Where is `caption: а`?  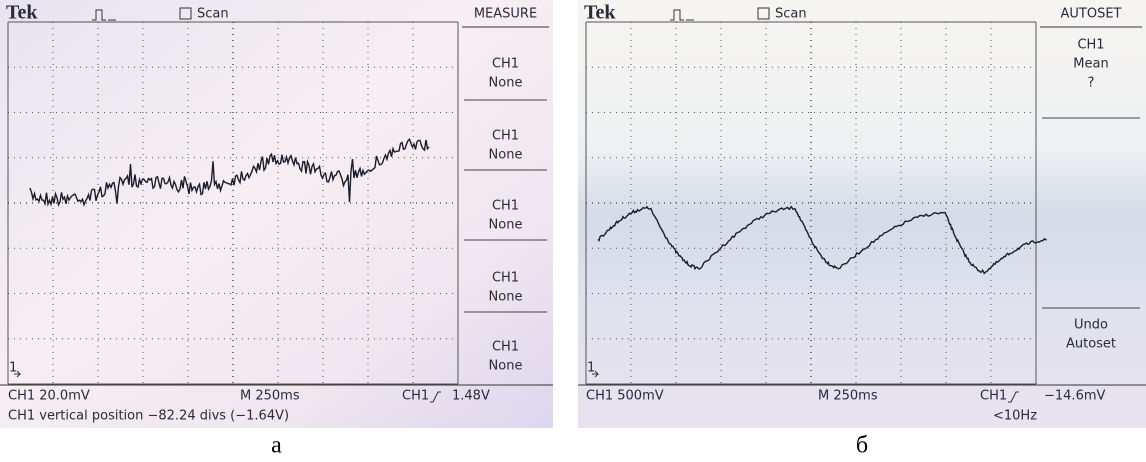
caption: а is located at coordinates (276, 446).